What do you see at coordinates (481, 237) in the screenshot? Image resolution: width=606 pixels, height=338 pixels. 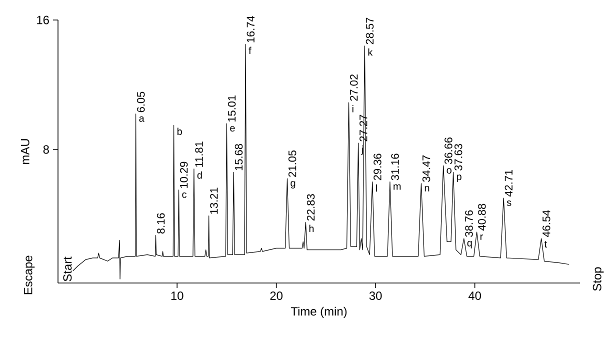 I see `annotation: r` at bounding box center [481, 237].